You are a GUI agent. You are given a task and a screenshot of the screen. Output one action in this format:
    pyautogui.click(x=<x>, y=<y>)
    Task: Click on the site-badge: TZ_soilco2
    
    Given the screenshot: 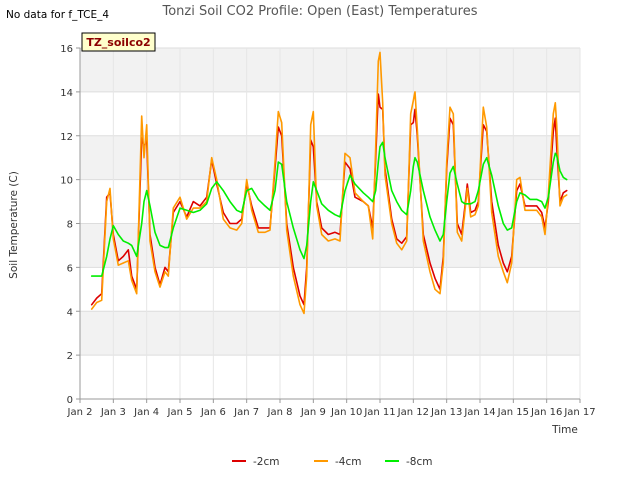 What is the action you would take?
    pyautogui.click(x=118, y=42)
    